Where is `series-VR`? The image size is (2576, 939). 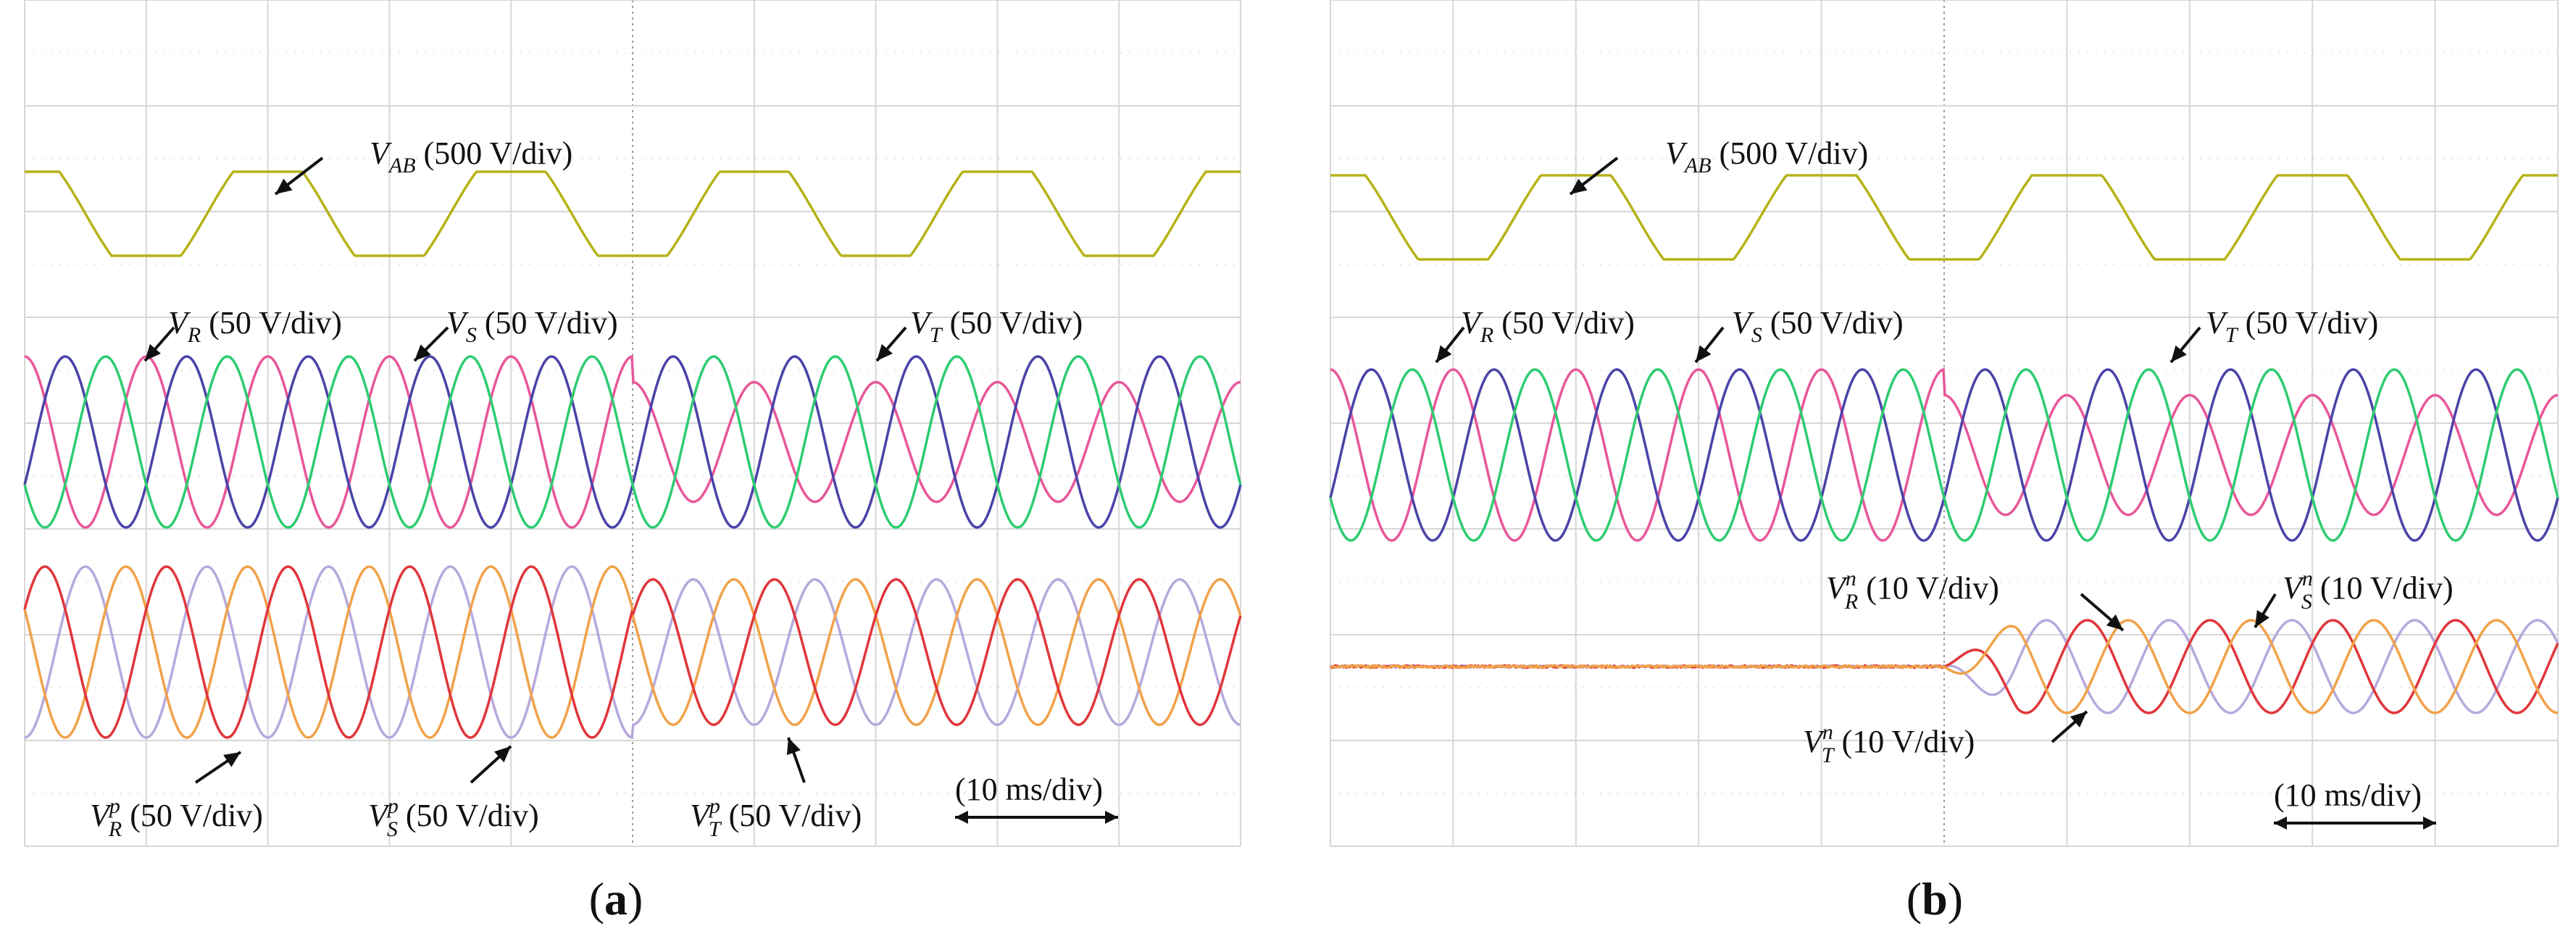
series-VR is located at coordinates (1944, 456).